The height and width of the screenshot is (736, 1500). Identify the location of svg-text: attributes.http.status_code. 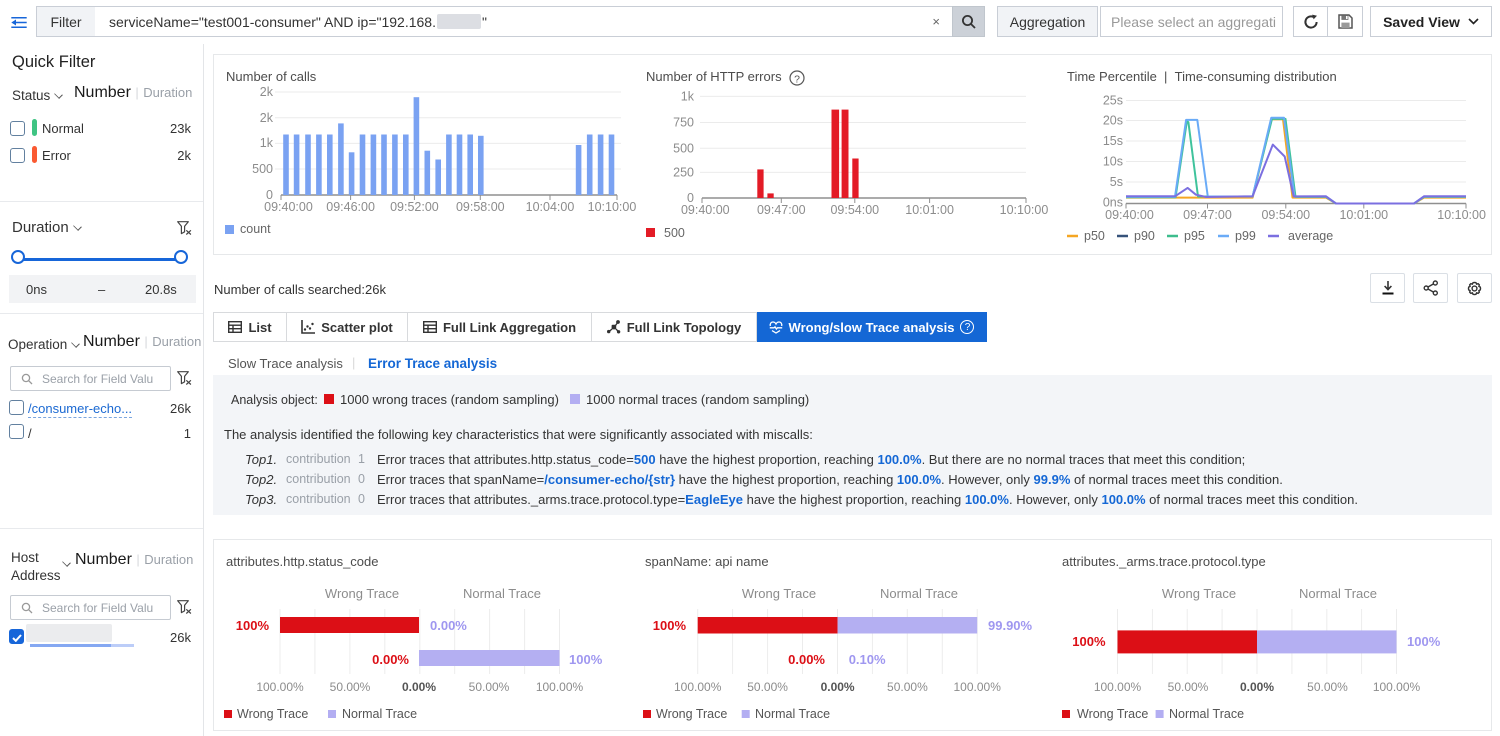
(302, 561).